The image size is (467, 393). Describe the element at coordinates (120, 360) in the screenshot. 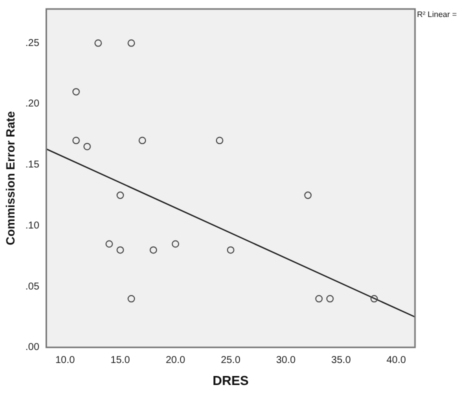

I see `x-tick-label: 15.0` at that location.